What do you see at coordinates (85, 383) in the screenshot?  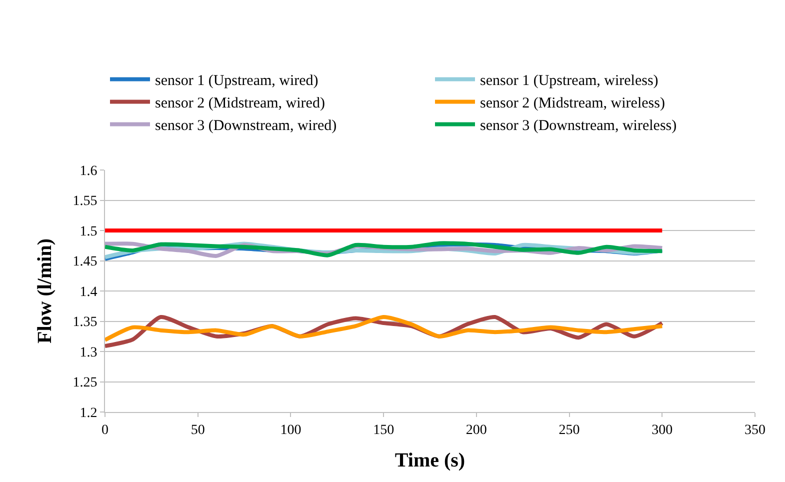 I see `y-tick-label: 1.25` at bounding box center [85, 383].